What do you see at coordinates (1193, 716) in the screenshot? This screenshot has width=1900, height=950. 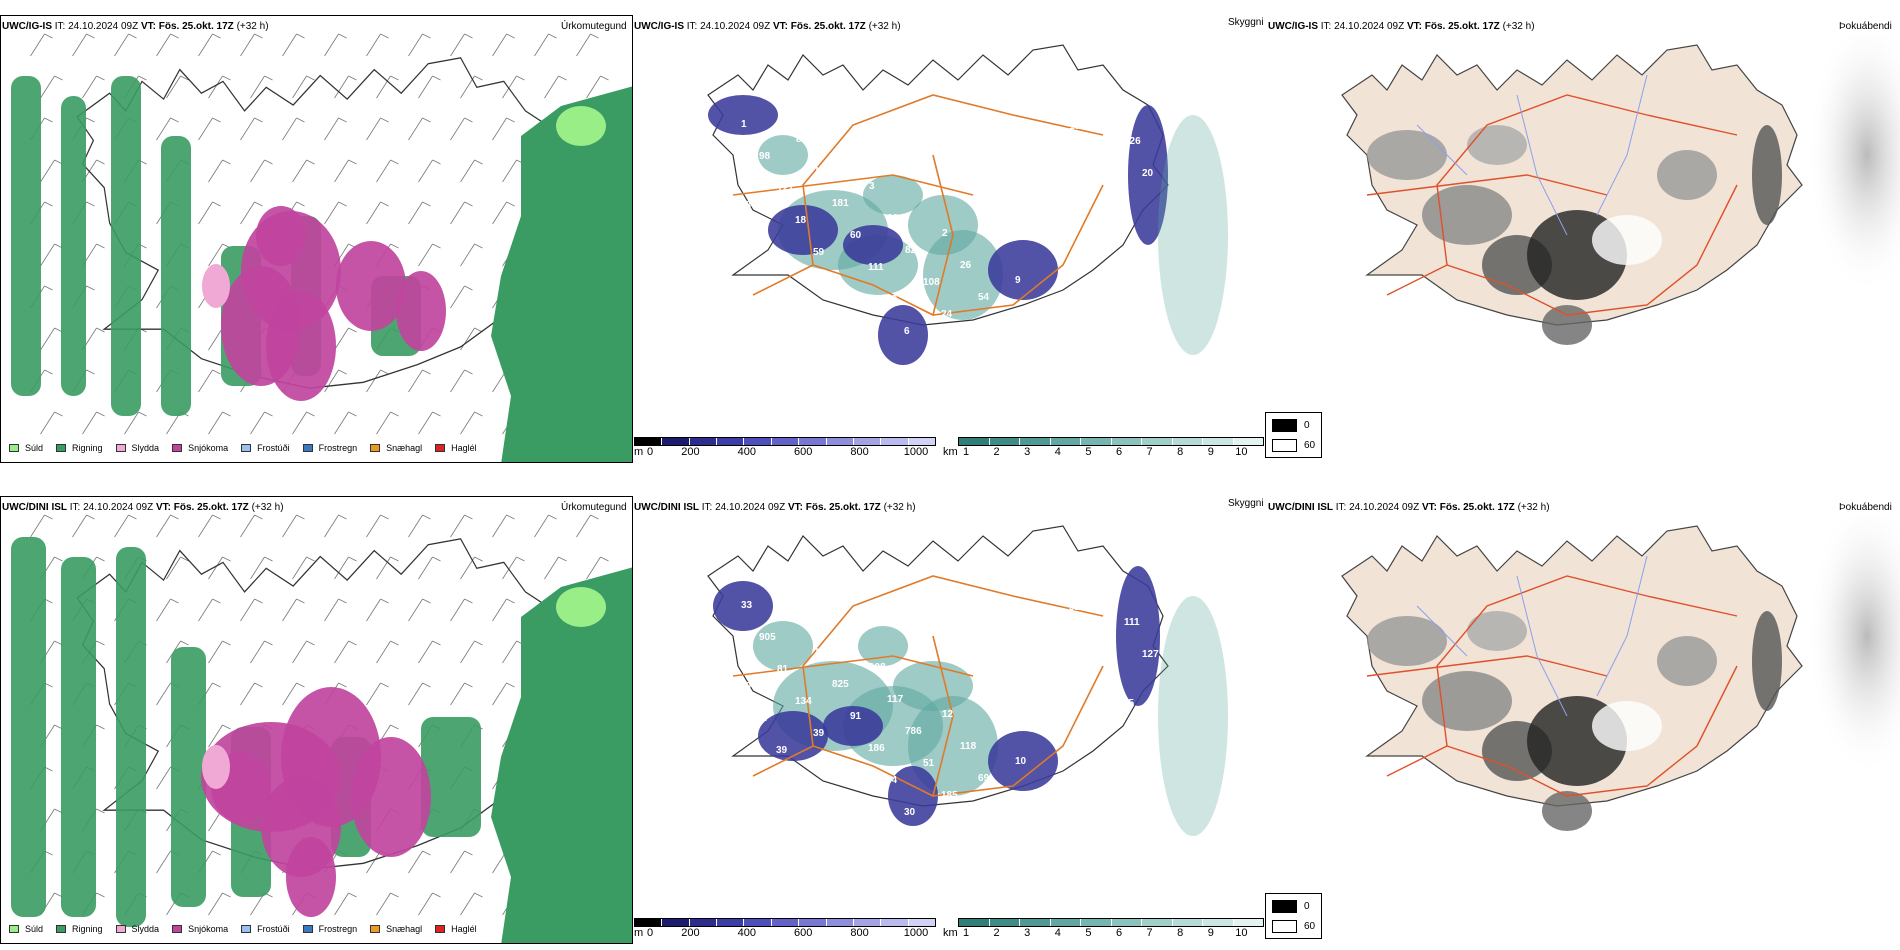 I see `ocean-visibility` at bounding box center [1193, 716].